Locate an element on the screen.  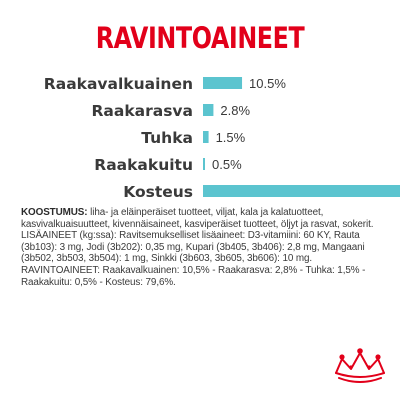
category-label: Kosteus is located at coordinates (158, 191).